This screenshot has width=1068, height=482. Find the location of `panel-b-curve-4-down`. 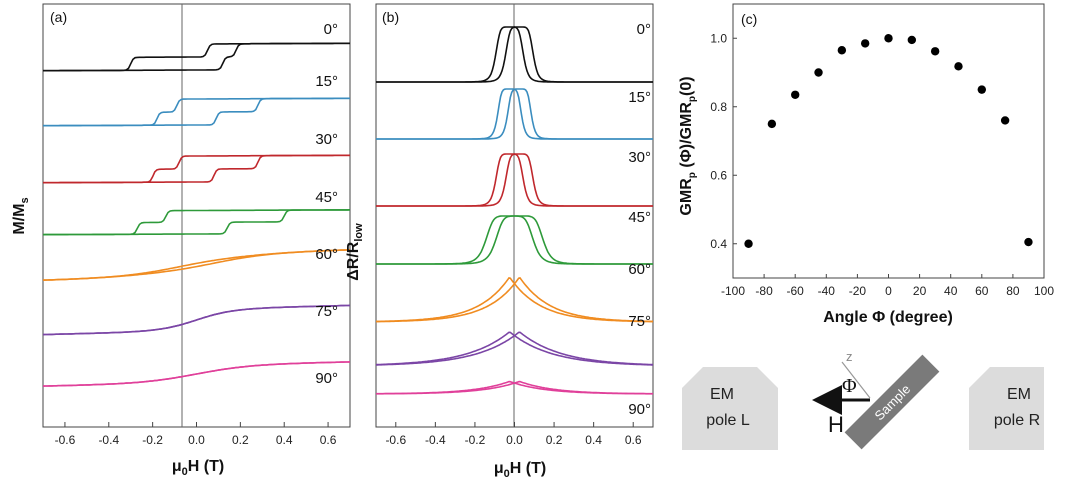

panel-b-curve-4-down is located at coordinates (514, 240).